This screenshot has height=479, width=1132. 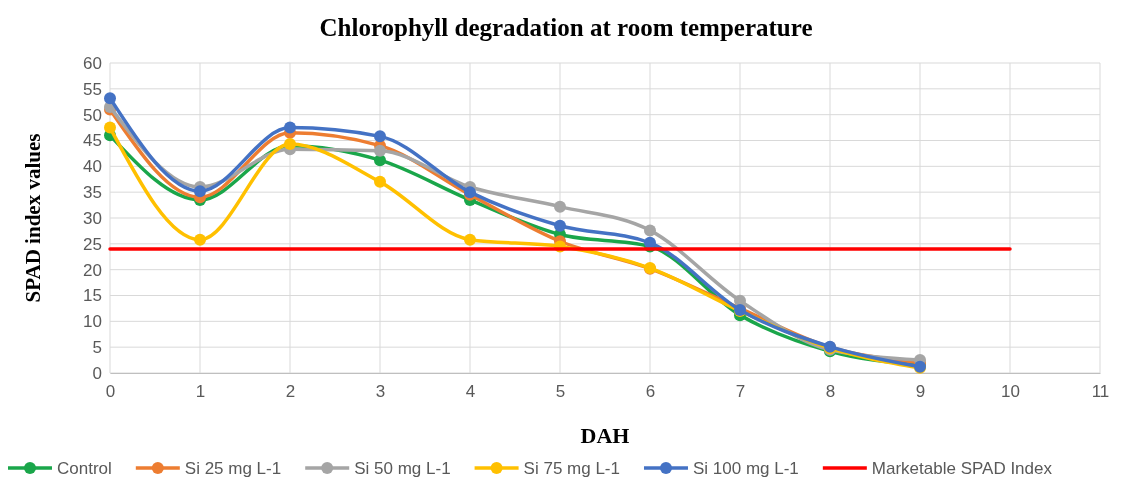 What do you see at coordinates (1010, 392) in the screenshot?
I see `x-tick-label: 10` at bounding box center [1010, 392].